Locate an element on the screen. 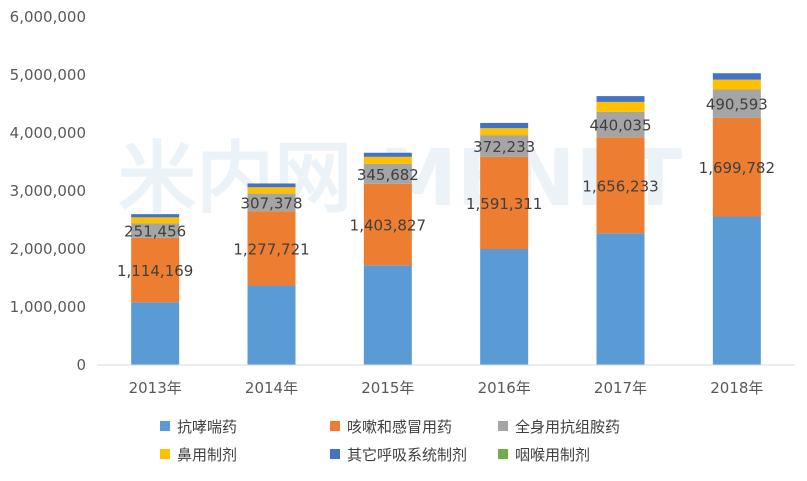  data-label: 1,114,169 is located at coordinates (155, 271).